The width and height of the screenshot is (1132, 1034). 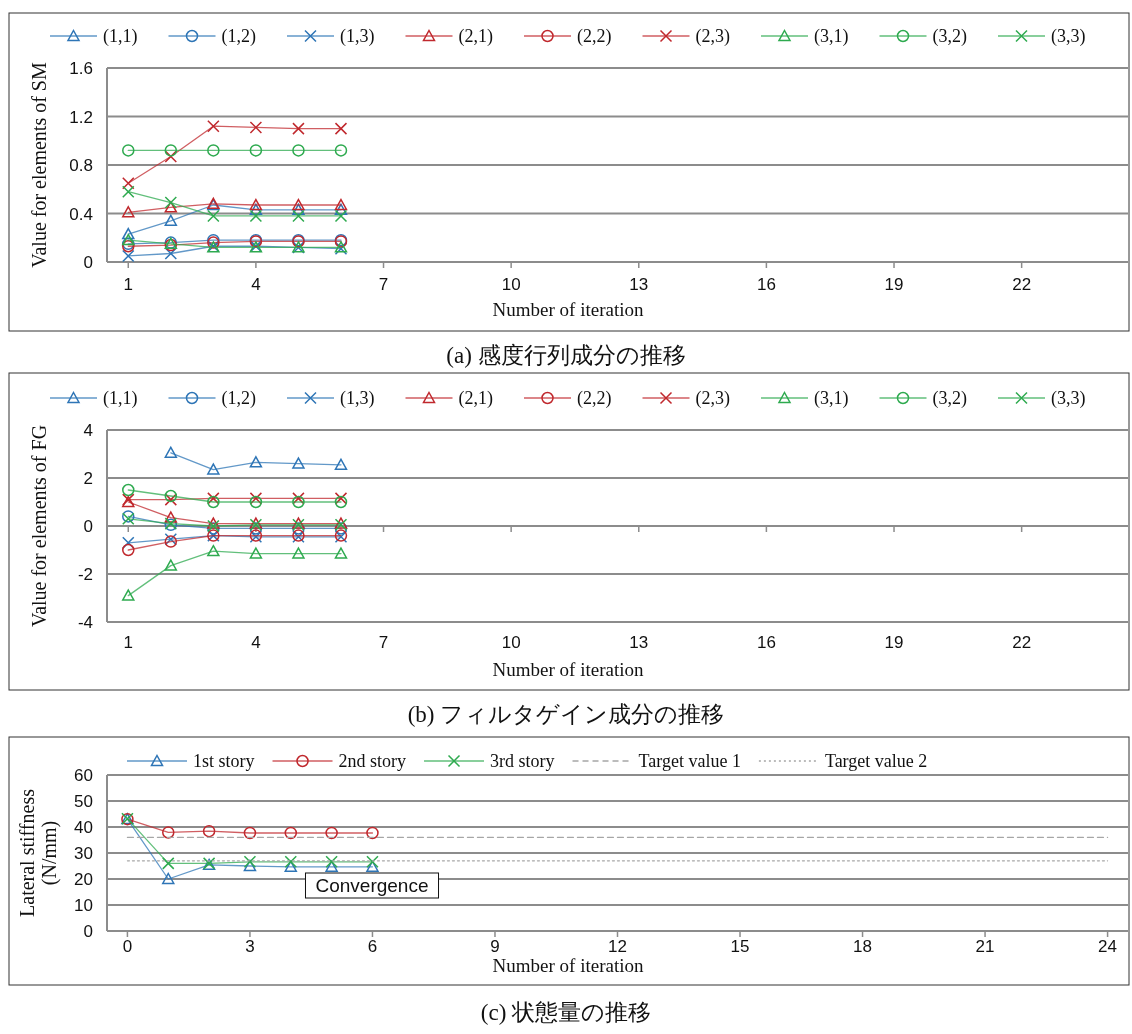 What do you see at coordinates (511, 284) in the screenshot?
I see `x-tick-label: 10` at bounding box center [511, 284].